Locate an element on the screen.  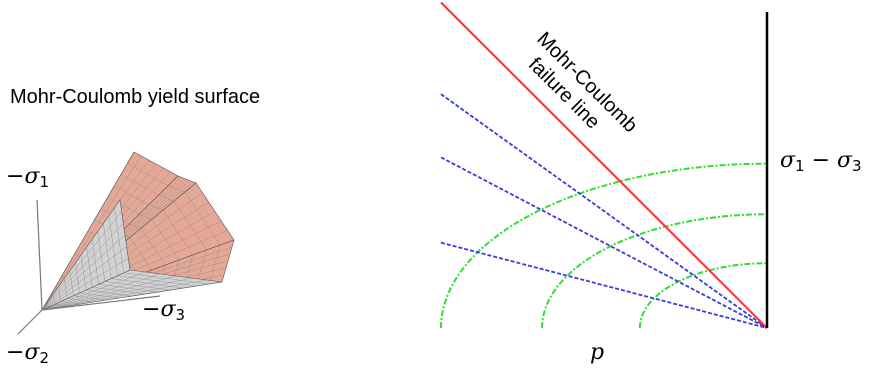
sigma1-axis is located at coordinates (39, 255).